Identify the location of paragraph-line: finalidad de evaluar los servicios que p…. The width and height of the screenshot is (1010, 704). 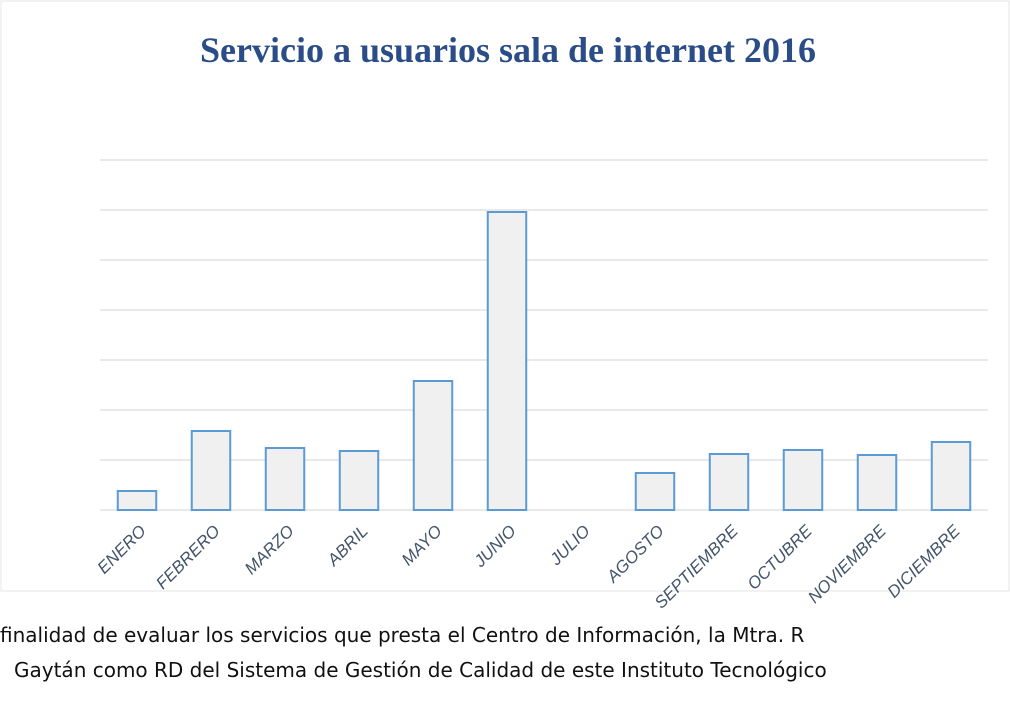
(402, 635).